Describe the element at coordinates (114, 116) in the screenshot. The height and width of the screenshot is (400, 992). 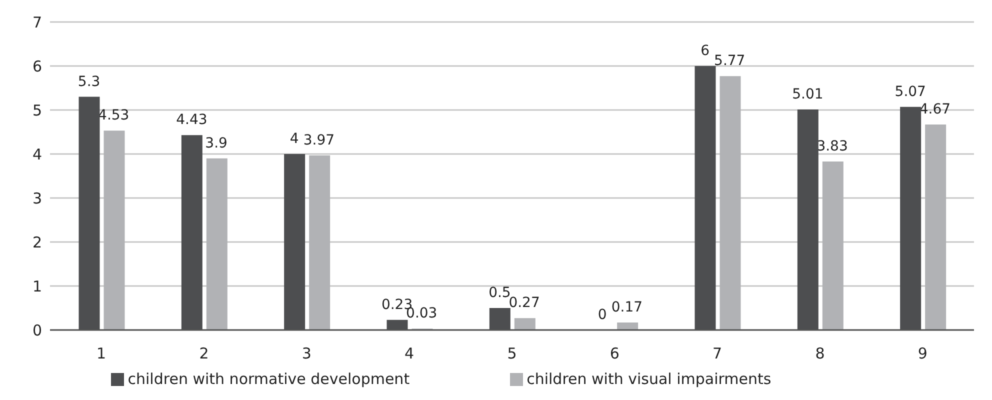
I see `data-label: 4.53` at that location.